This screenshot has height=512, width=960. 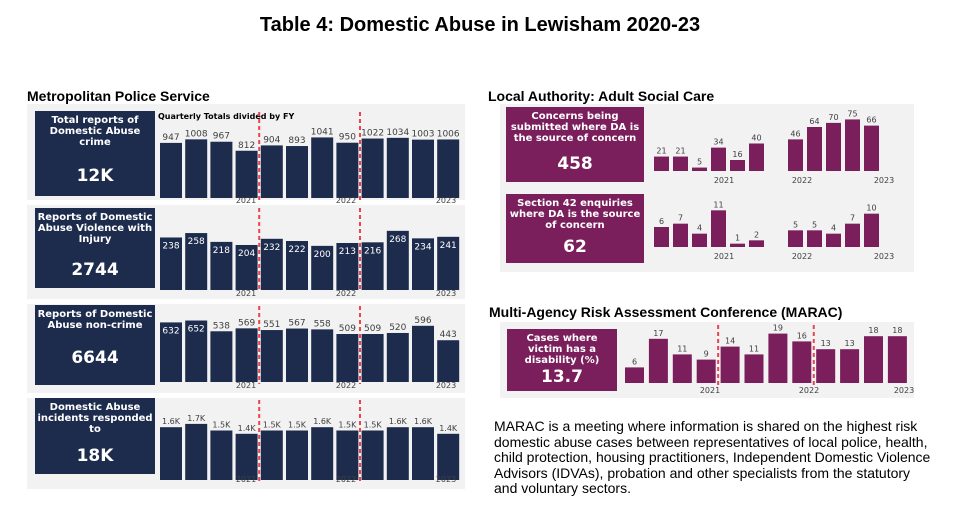 I want to click on data-label: 216, so click(x=372, y=251).